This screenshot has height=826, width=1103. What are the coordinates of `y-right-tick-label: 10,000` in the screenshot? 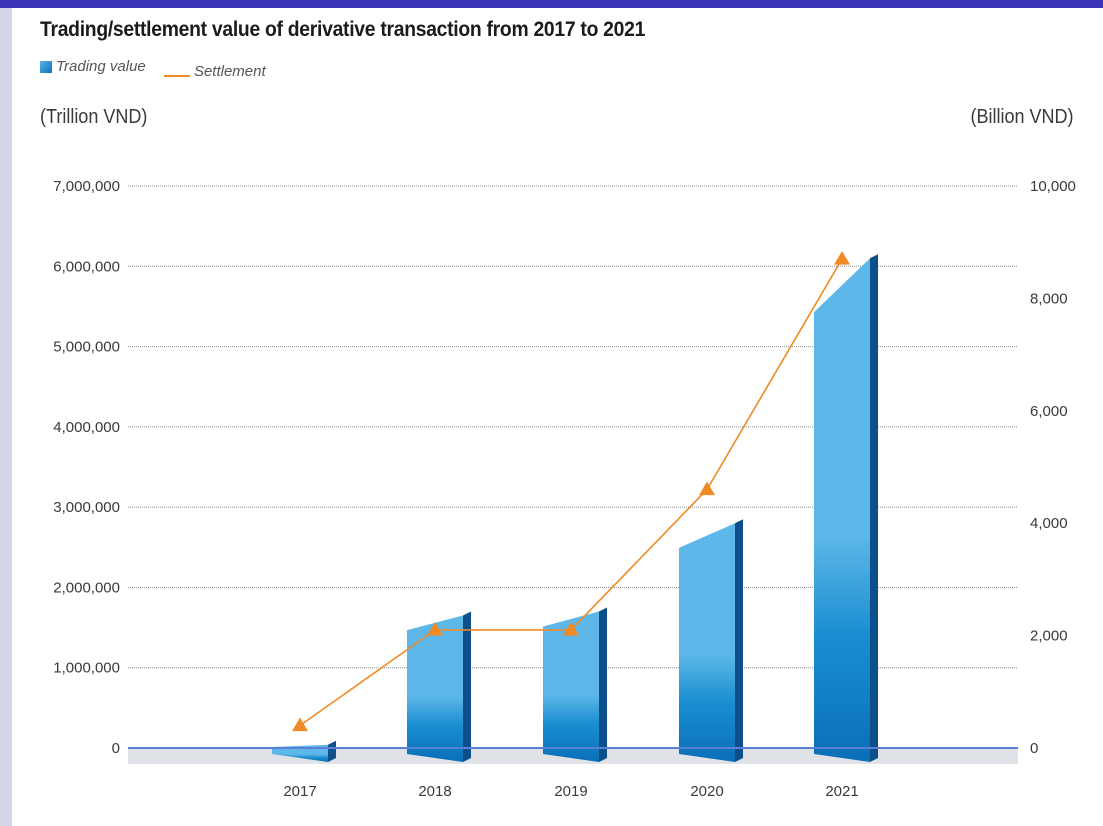 It's located at (1053, 186).